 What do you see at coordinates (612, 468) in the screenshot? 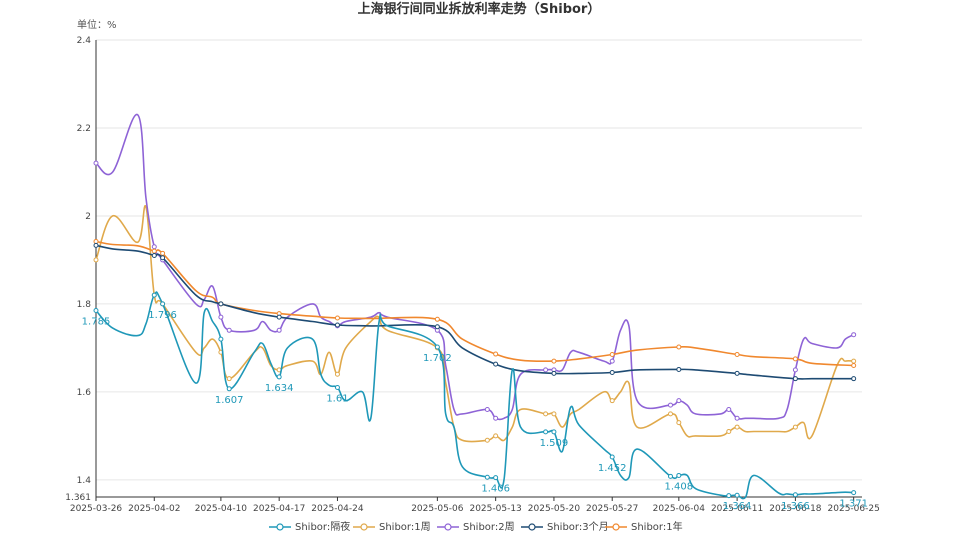
I see `data-label: 1.452` at bounding box center [612, 468].